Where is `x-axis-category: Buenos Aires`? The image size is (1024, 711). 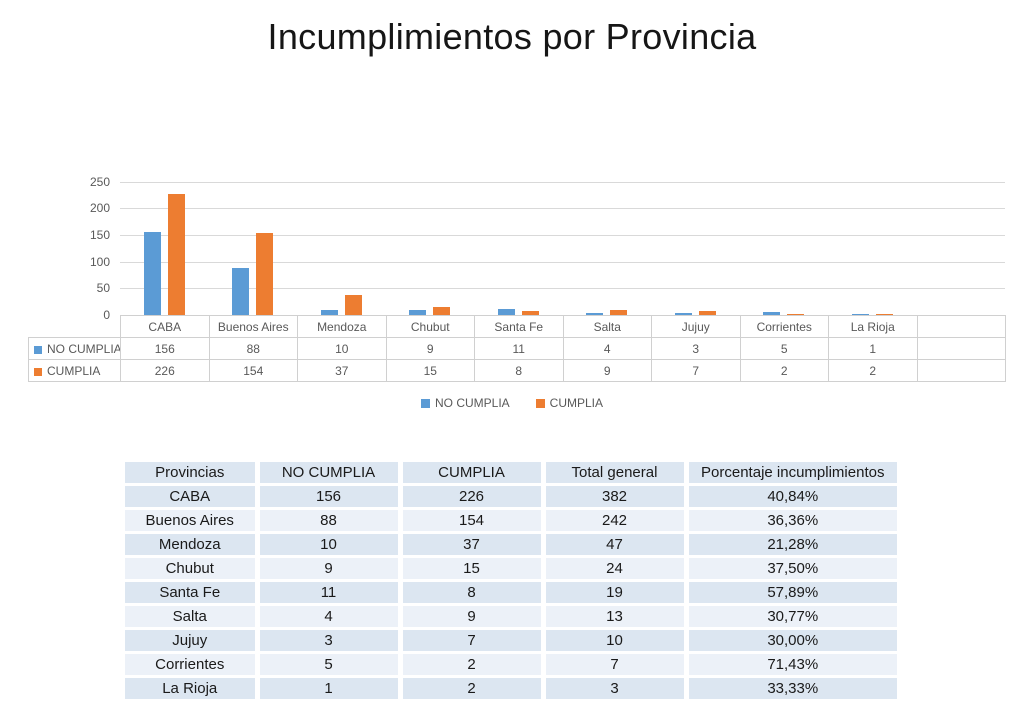
x-axis-category: Buenos Aires is located at coordinates (253, 326).